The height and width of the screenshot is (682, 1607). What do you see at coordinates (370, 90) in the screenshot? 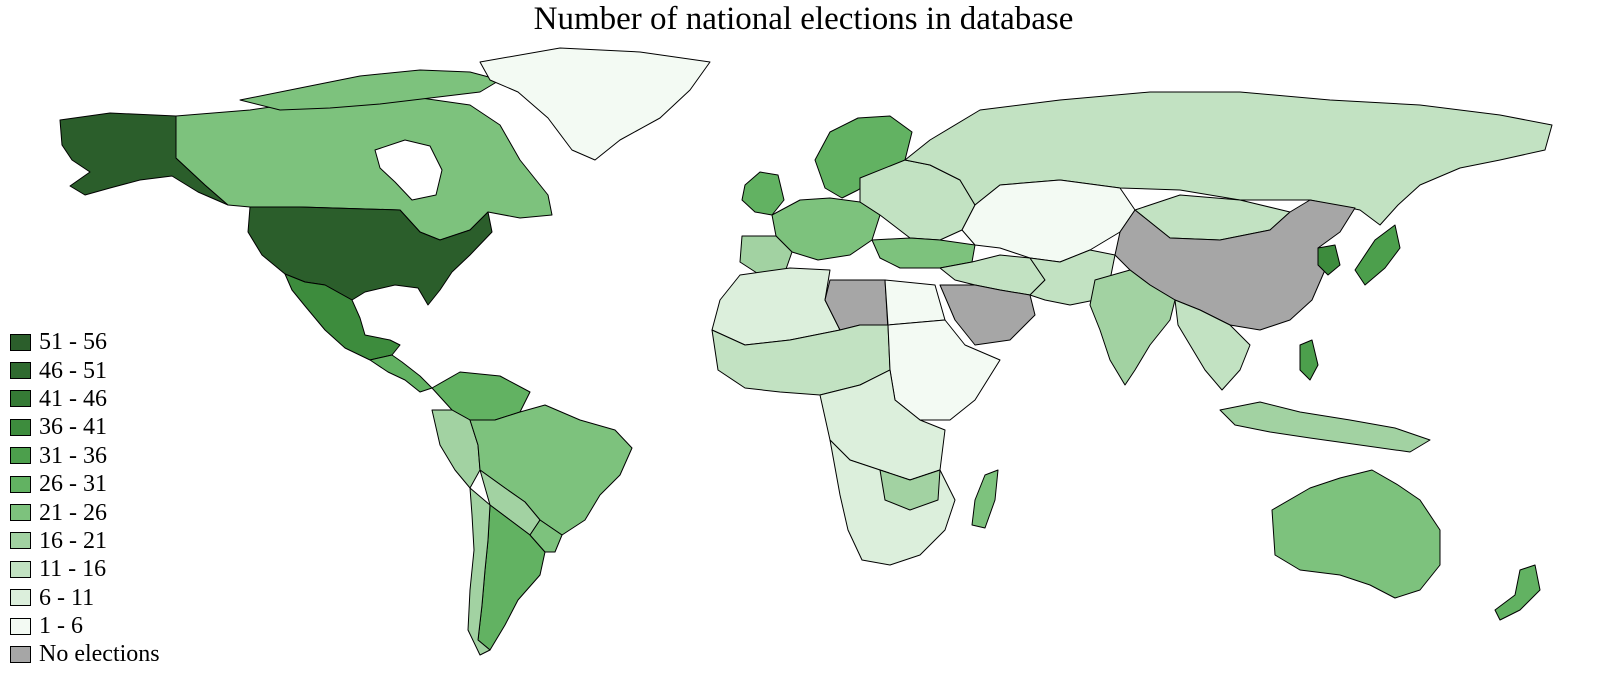
I see `region-canada-arctic-islands` at bounding box center [370, 90].